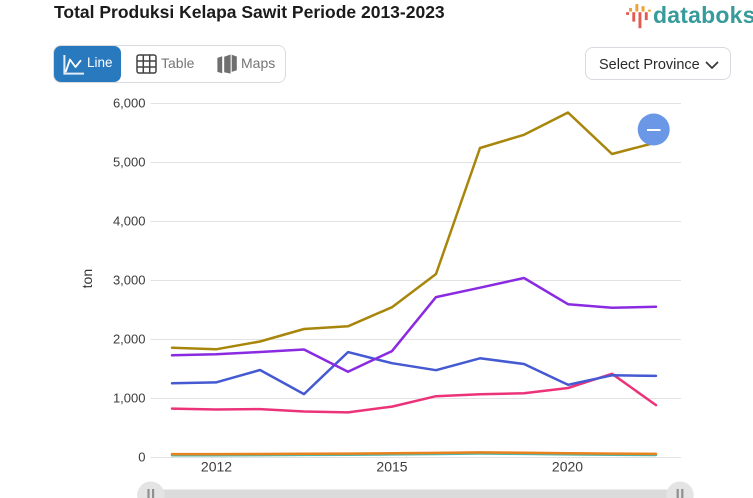 This screenshot has width=753, height=498. I want to click on svg-text: 5,000, so click(129, 162).